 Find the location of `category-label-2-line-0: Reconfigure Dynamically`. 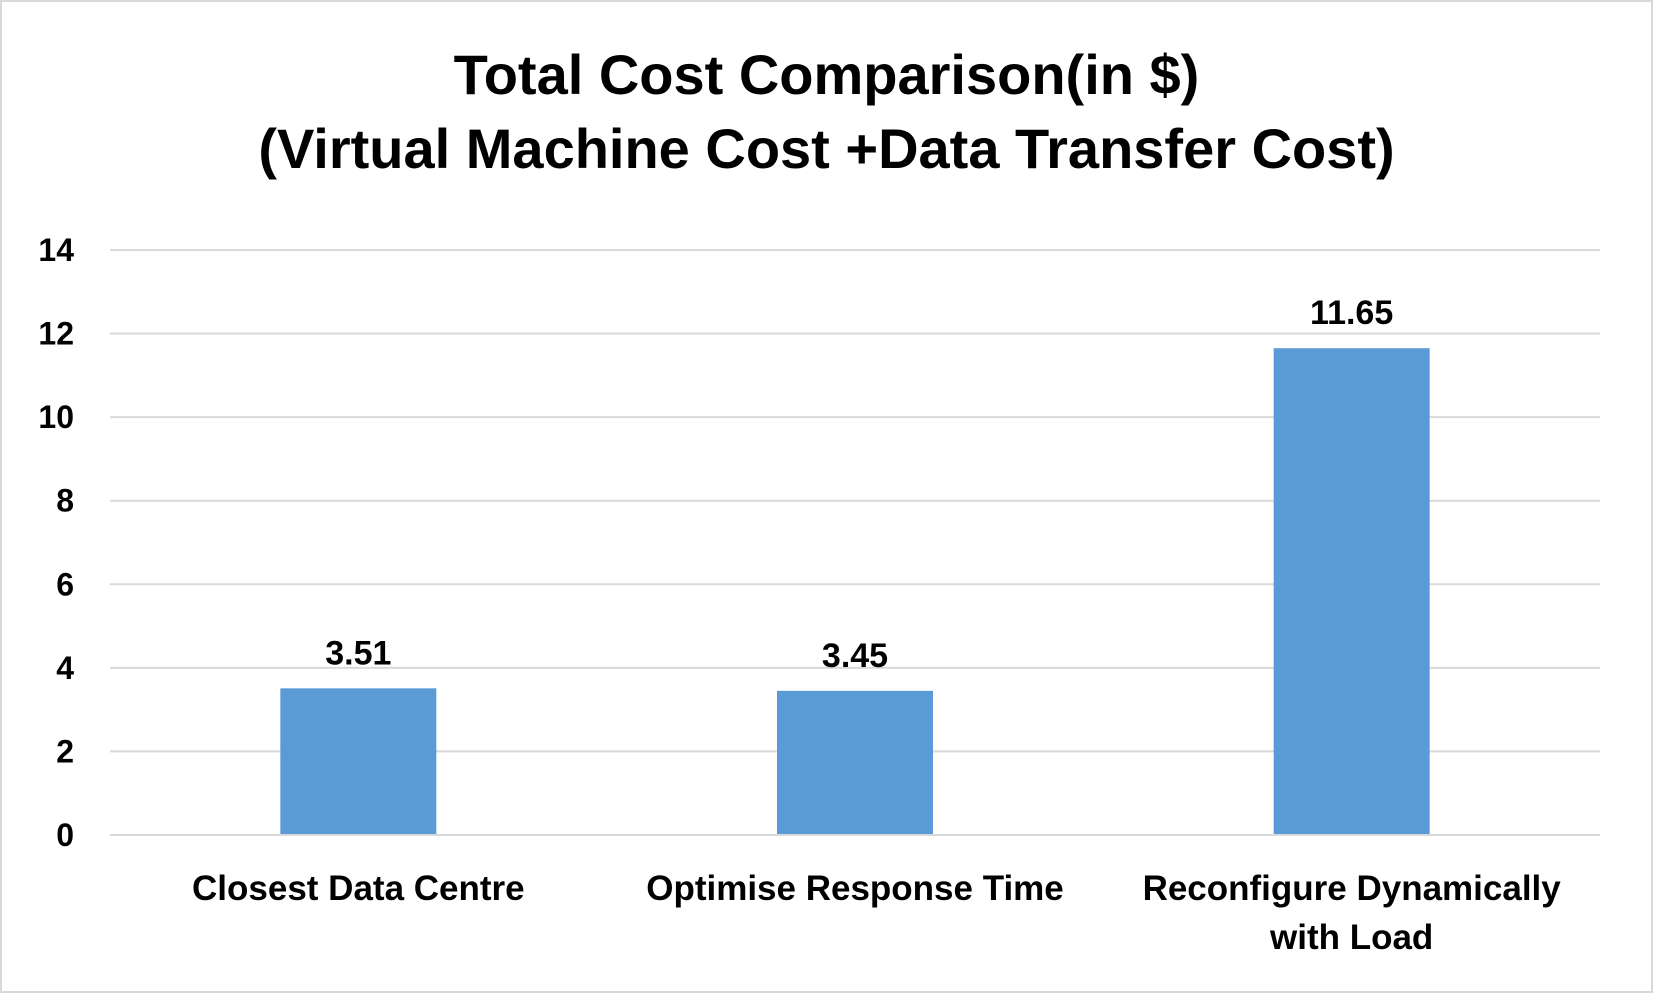

category-label-2-line-0: Reconfigure Dynamically is located at coordinates (1352, 888).